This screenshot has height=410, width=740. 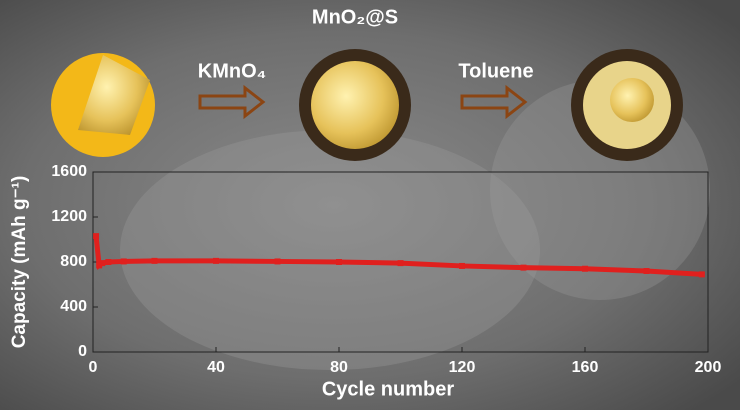 What do you see at coordinates (69, 216) in the screenshot?
I see `y-tick-label: 1200` at bounding box center [69, 216].